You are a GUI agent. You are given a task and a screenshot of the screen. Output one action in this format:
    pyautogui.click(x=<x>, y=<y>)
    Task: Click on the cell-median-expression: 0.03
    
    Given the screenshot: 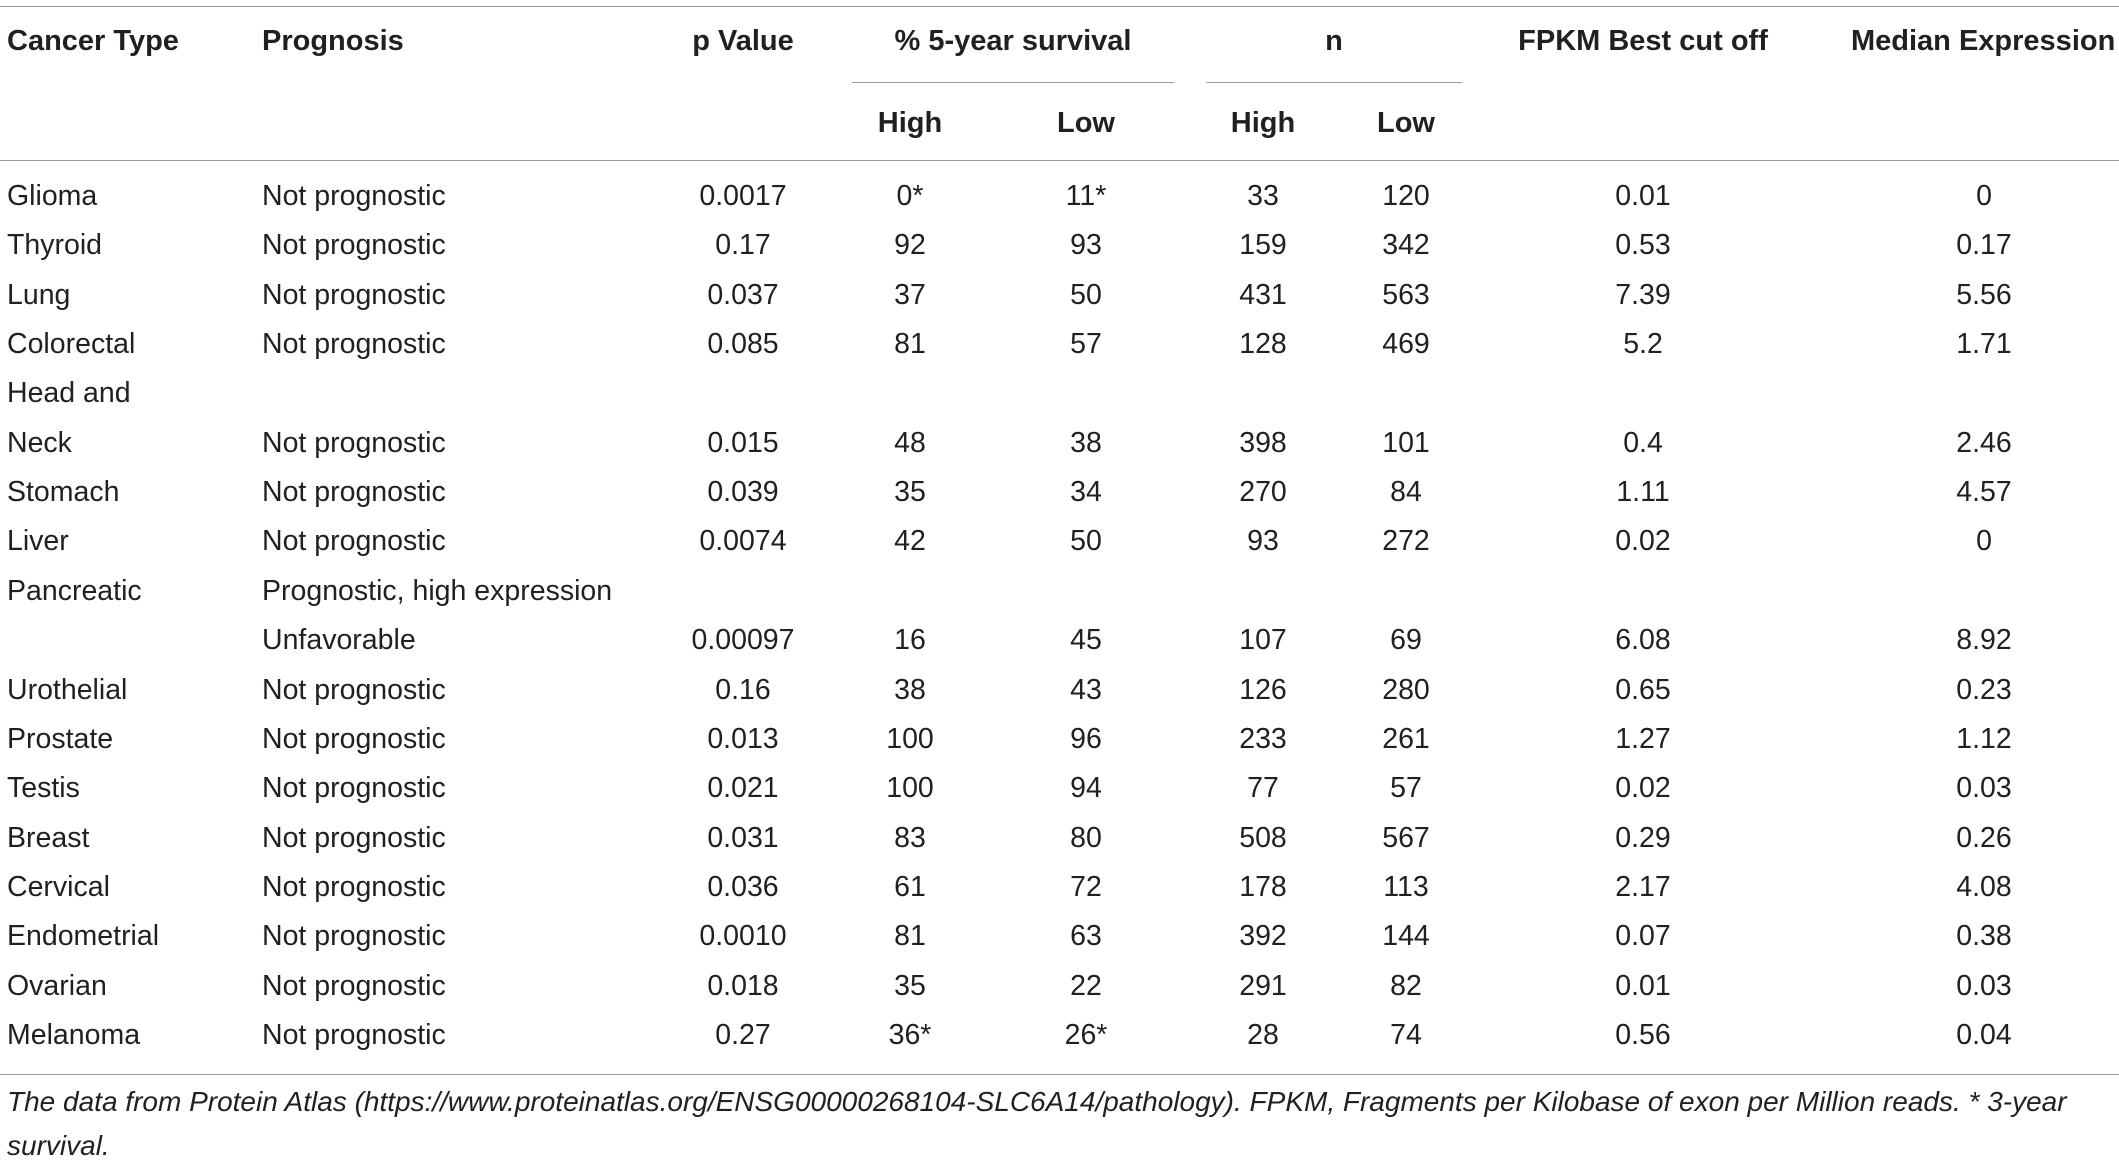 What is the action you would take?
    pyautogui.click(x=1984, y=985)
    